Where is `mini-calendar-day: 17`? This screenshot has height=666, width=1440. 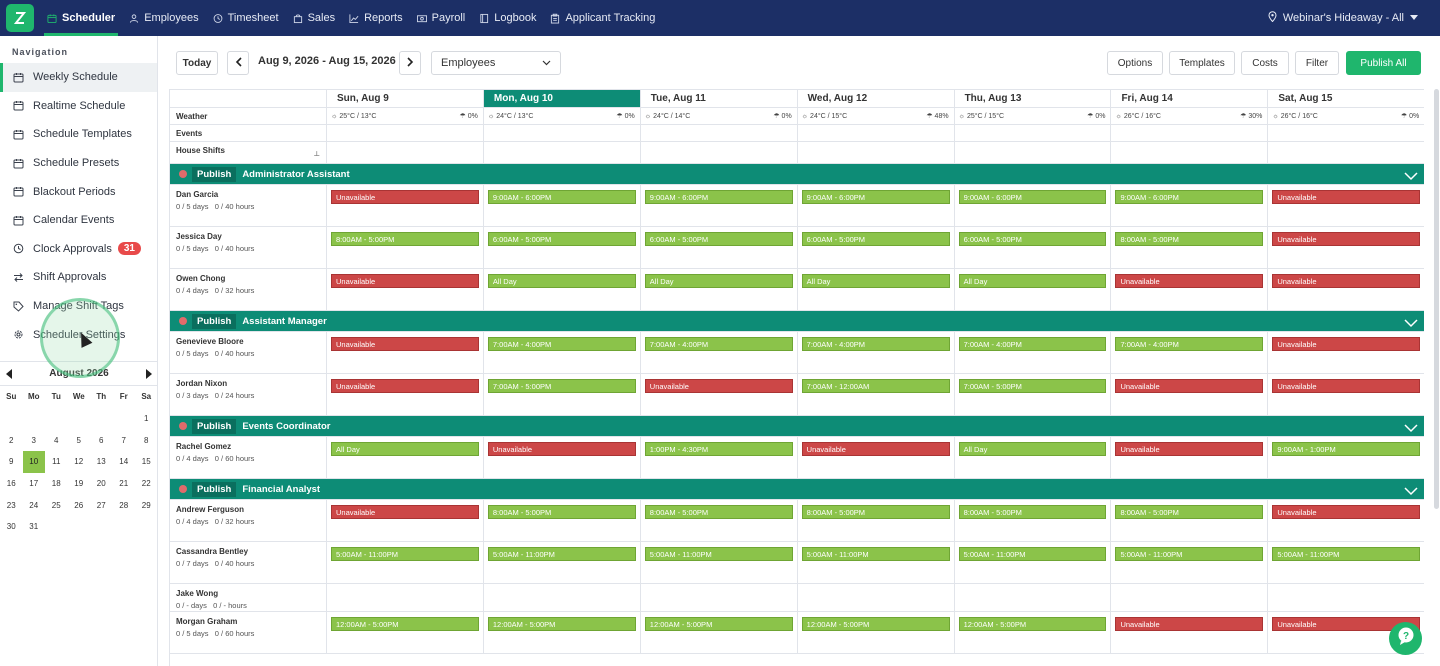
mini-calendar-day: 17 is located at coordinates (34, 484).